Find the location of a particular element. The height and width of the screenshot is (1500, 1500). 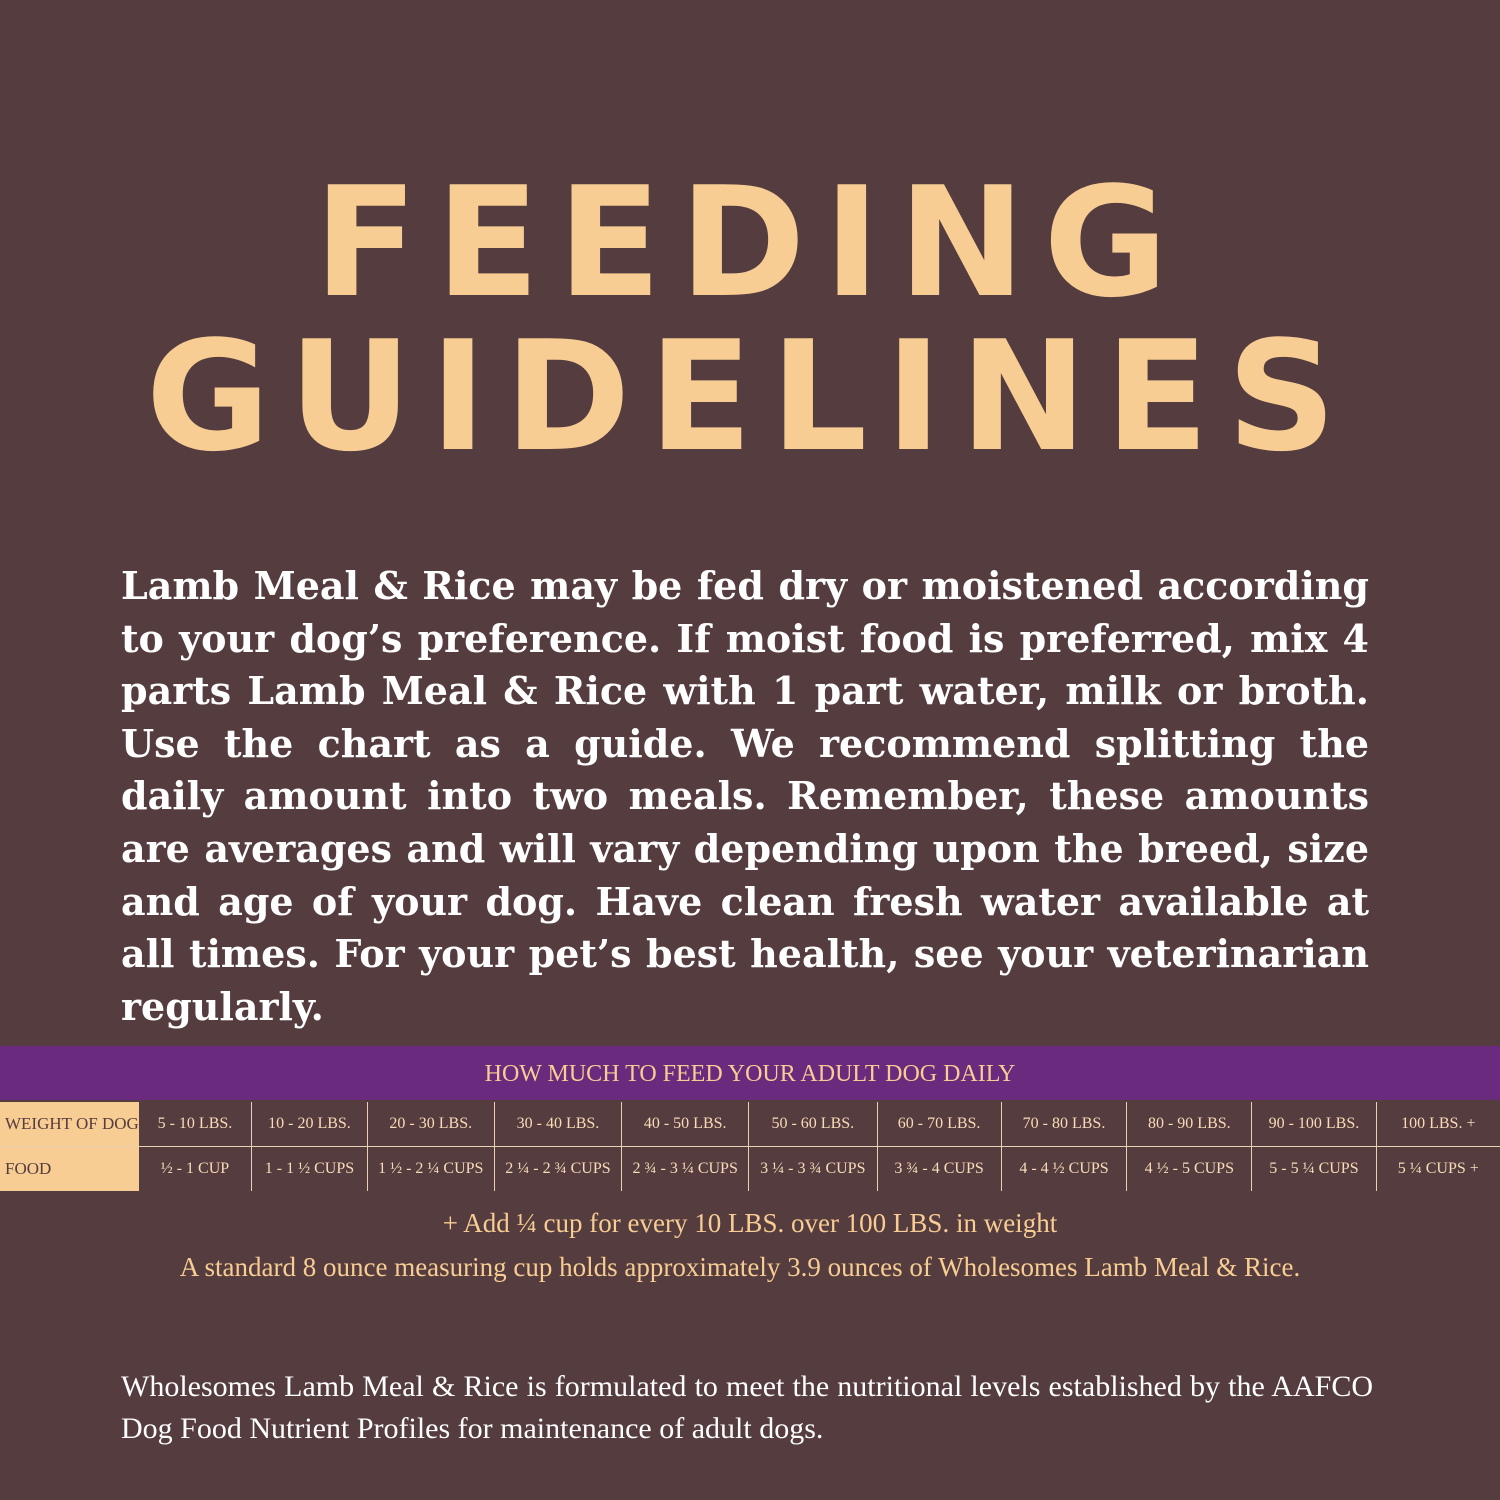

weight-cell: 80 - 90 LBS. is located at coordinates (1189, 1124).